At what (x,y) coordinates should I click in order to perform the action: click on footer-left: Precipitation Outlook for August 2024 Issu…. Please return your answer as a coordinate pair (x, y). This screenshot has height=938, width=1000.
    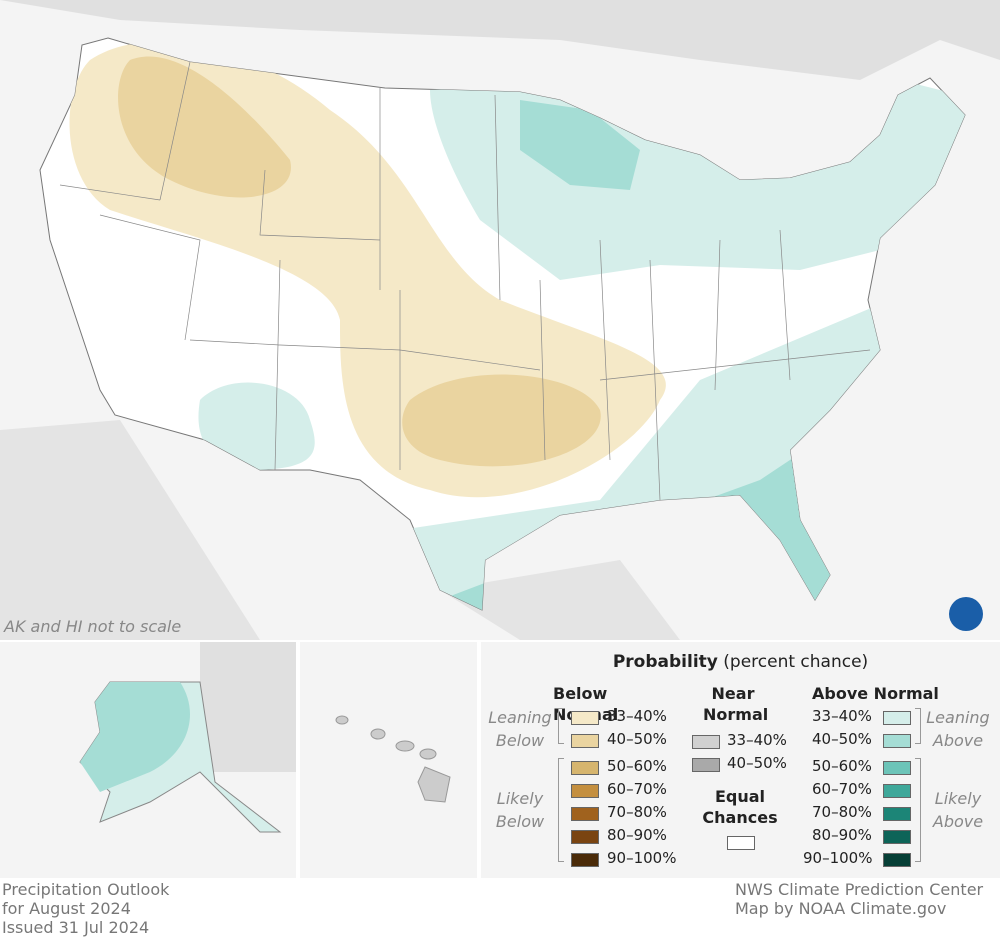
    Looking at the image, I should click on (85, 908).